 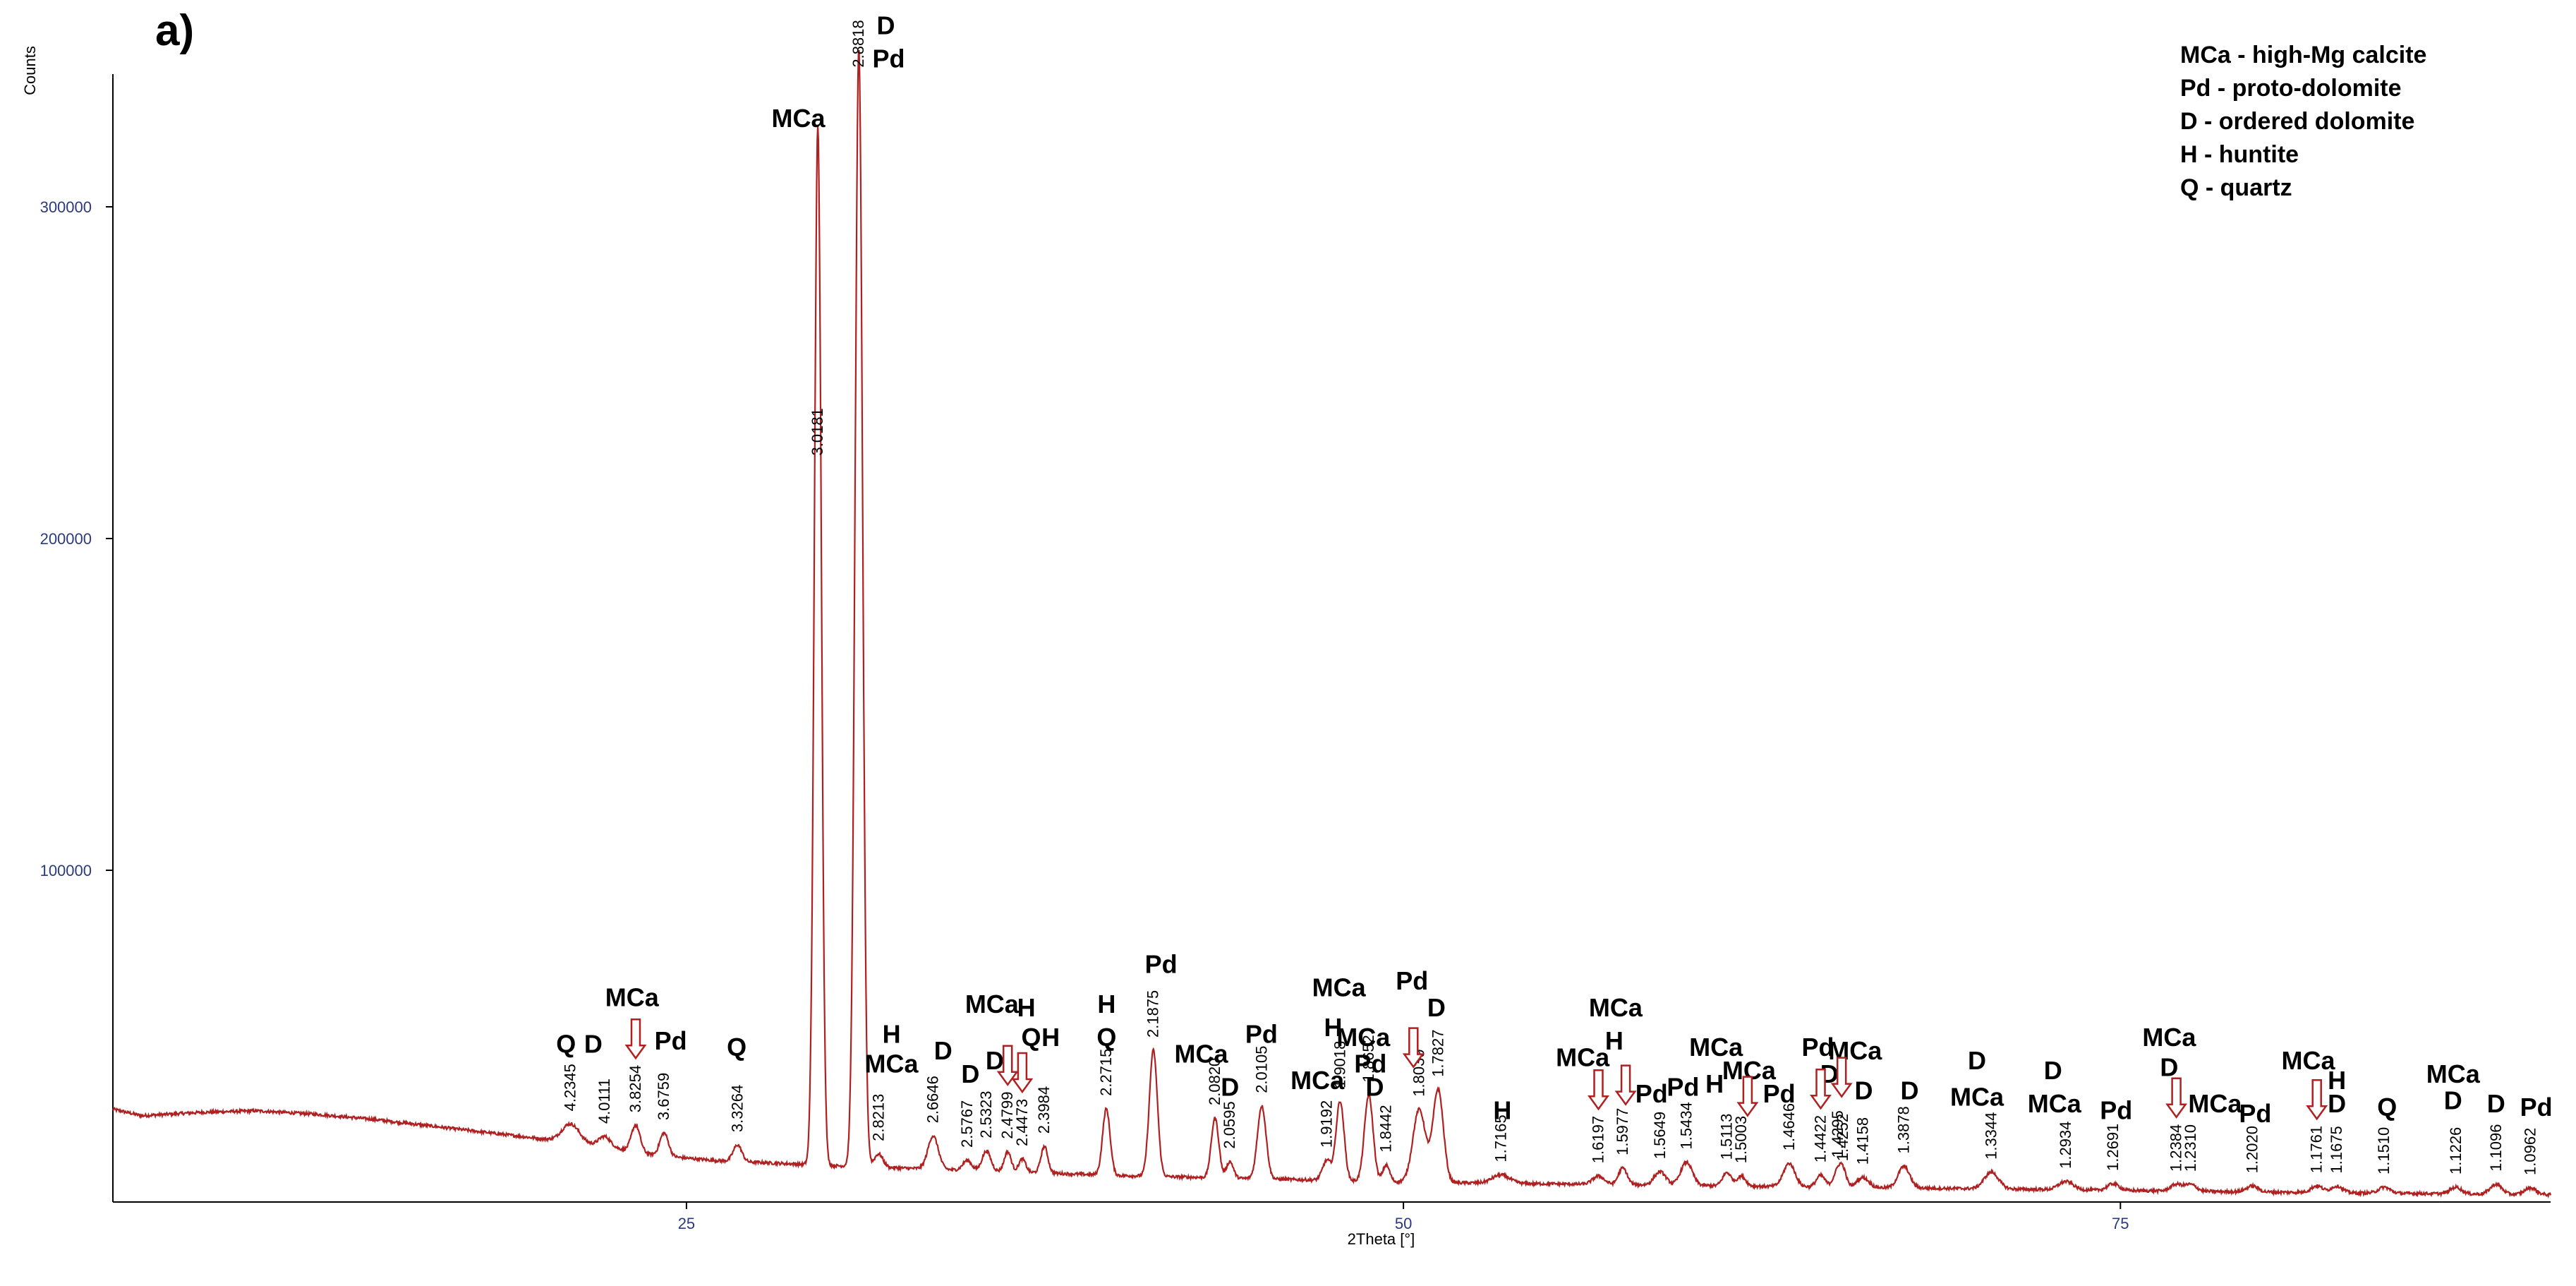 I want to click on d-spacing-label: 2.5323, so click(x=986, y=1114).